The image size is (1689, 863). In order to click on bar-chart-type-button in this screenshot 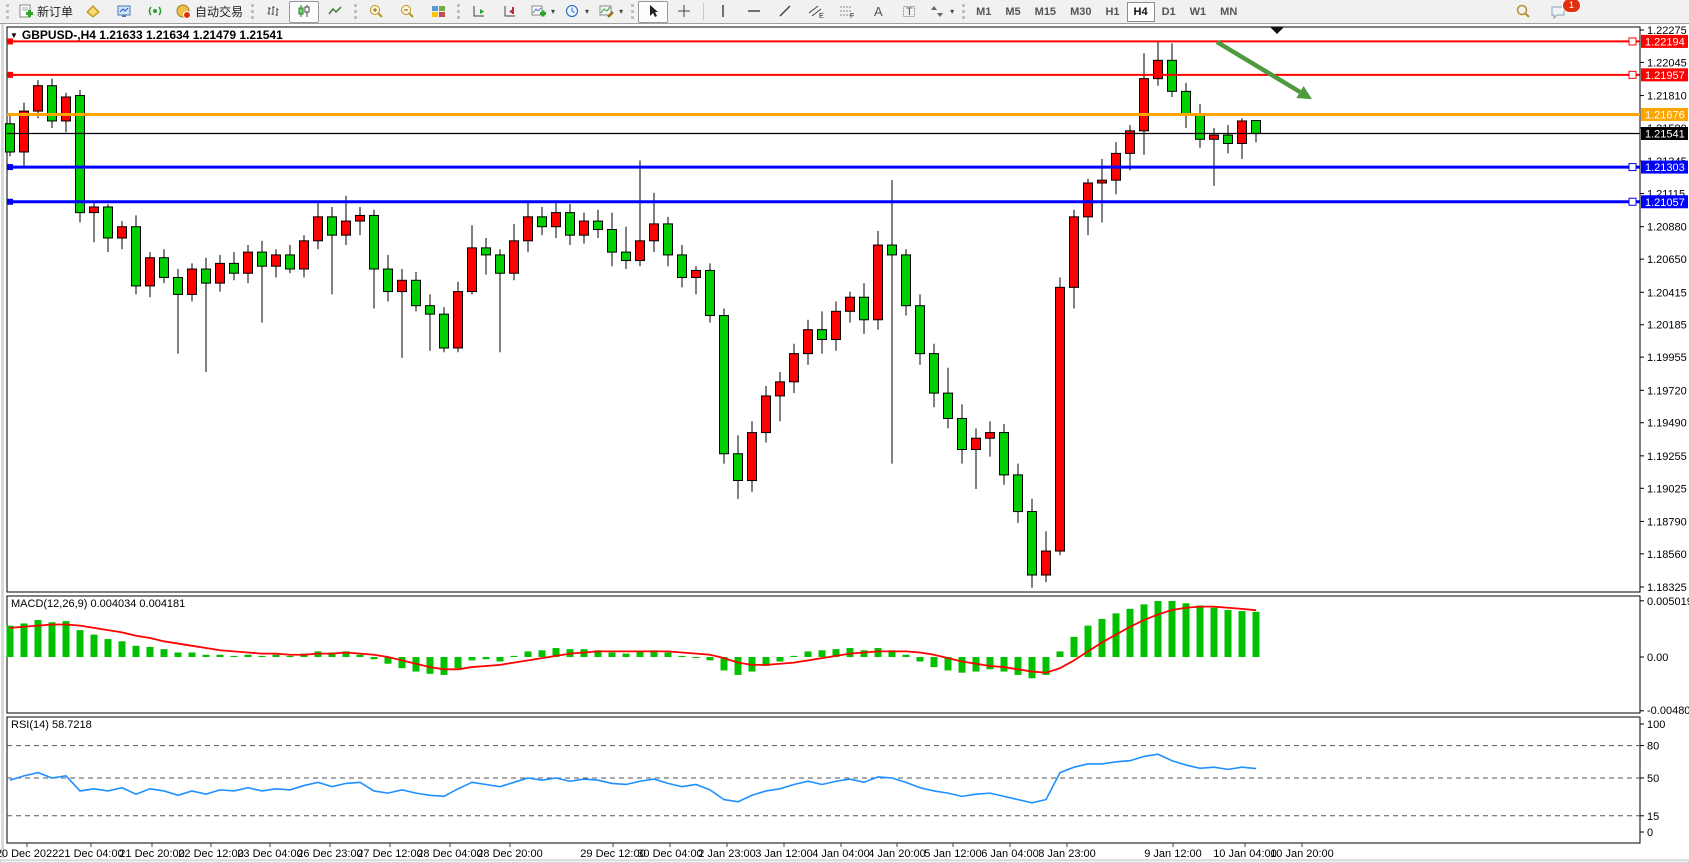, I will do `click(273, 12)`.